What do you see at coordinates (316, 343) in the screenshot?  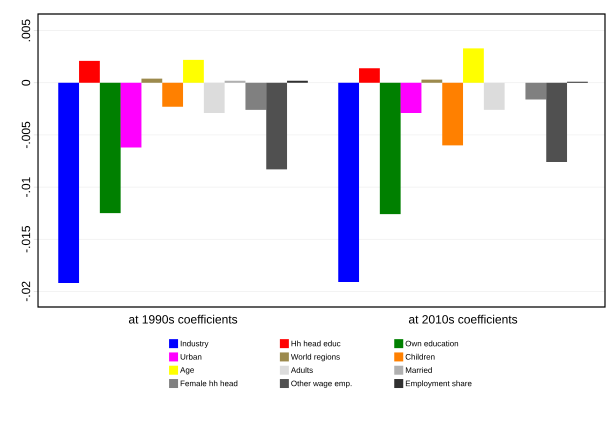 I see `legend-label: Hh head educ` at bounding box center [316, 343].